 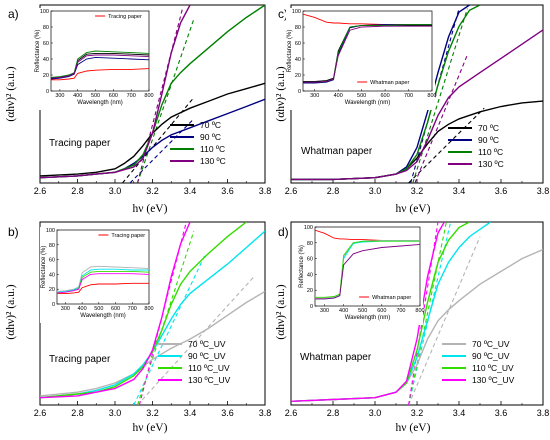 What do you see at coordinates (198, 143) in the screenshot?
I see `legend: 70 ºC 90 ºC 110 ºC 130 ºC` at bounding box center [198, 143].